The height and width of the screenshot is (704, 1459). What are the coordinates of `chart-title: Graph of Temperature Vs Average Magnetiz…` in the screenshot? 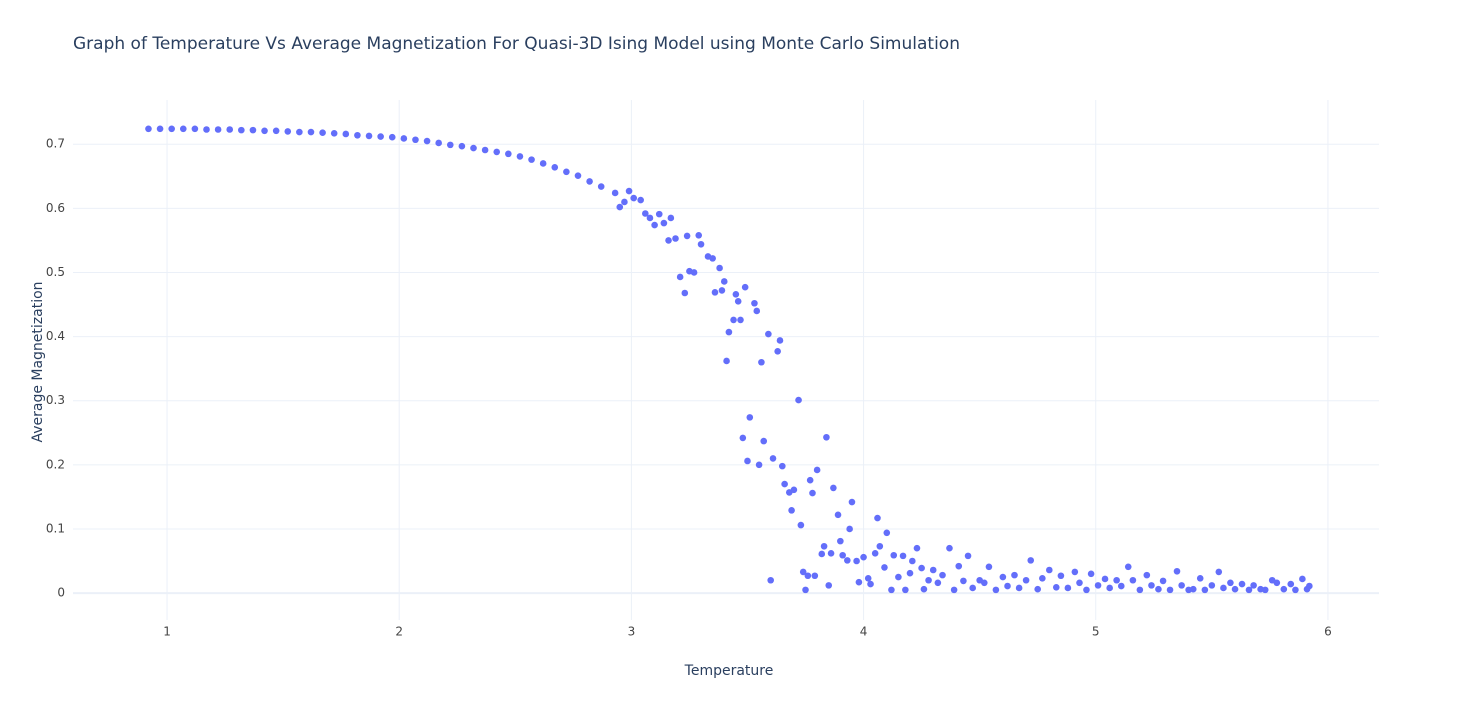 It's located at (516, 44).